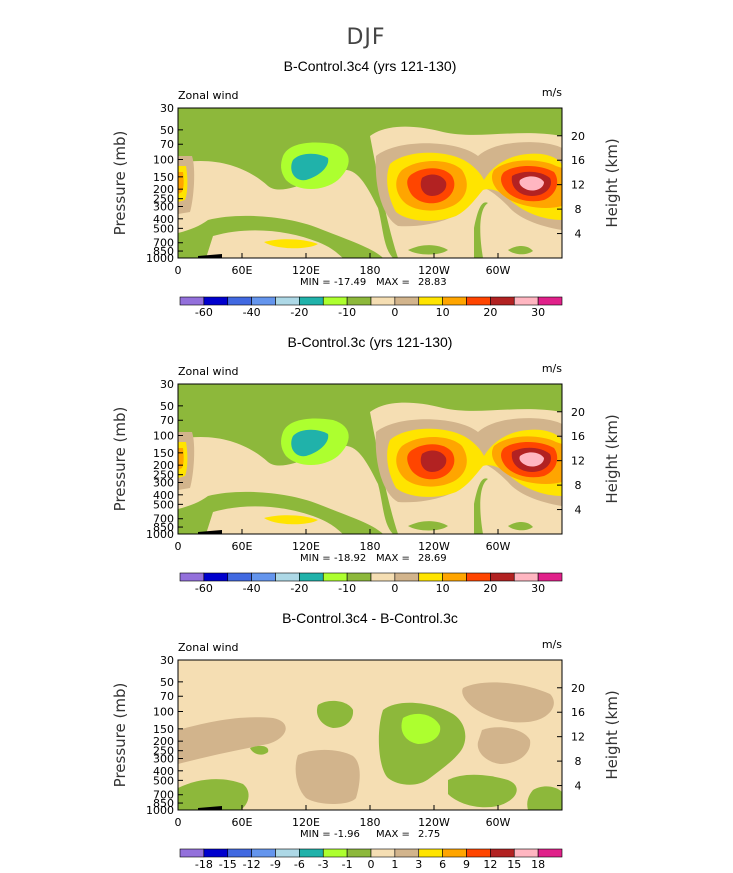 The width and height of the screenshot is (733, 873). What do you see at coordinates (370, 66) in the screenshot?
I see `panel-title: B-Control.3c4 (yrs 121-130)` at bounding box center [370, 66].